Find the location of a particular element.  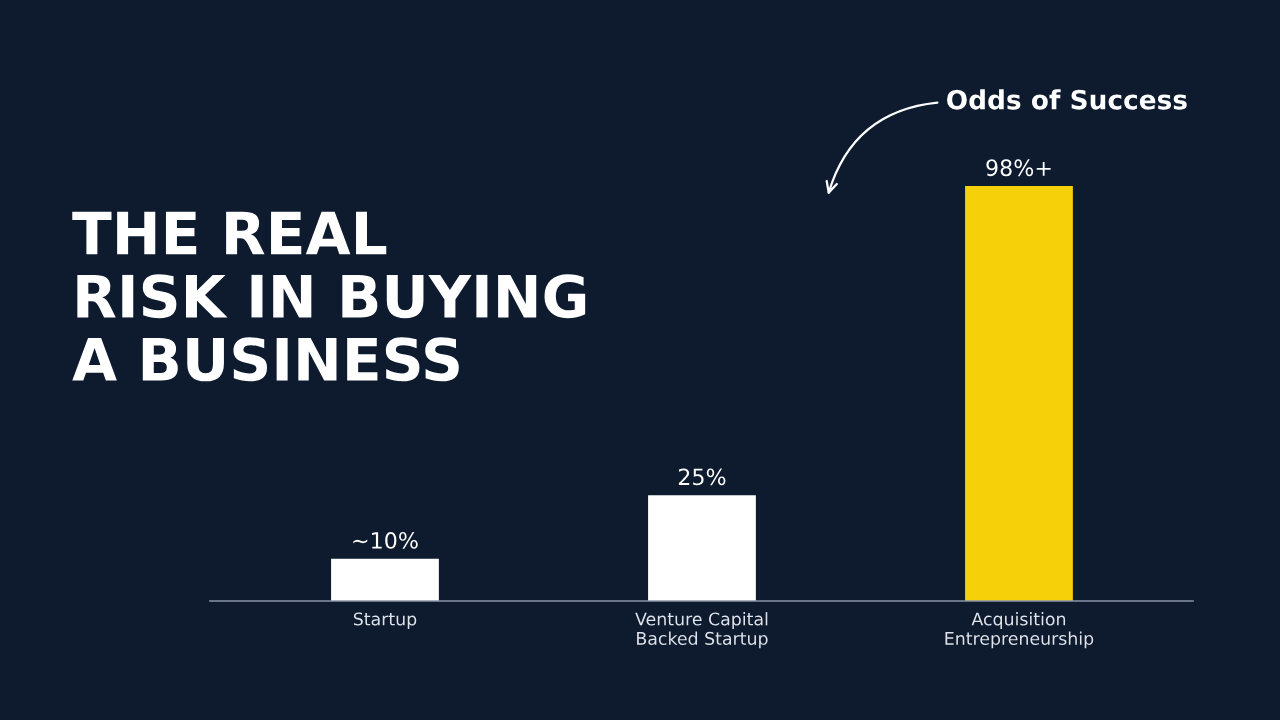

x-tick-label: Acquisition Entrepreneurship is located at coordinates (1019, 630).